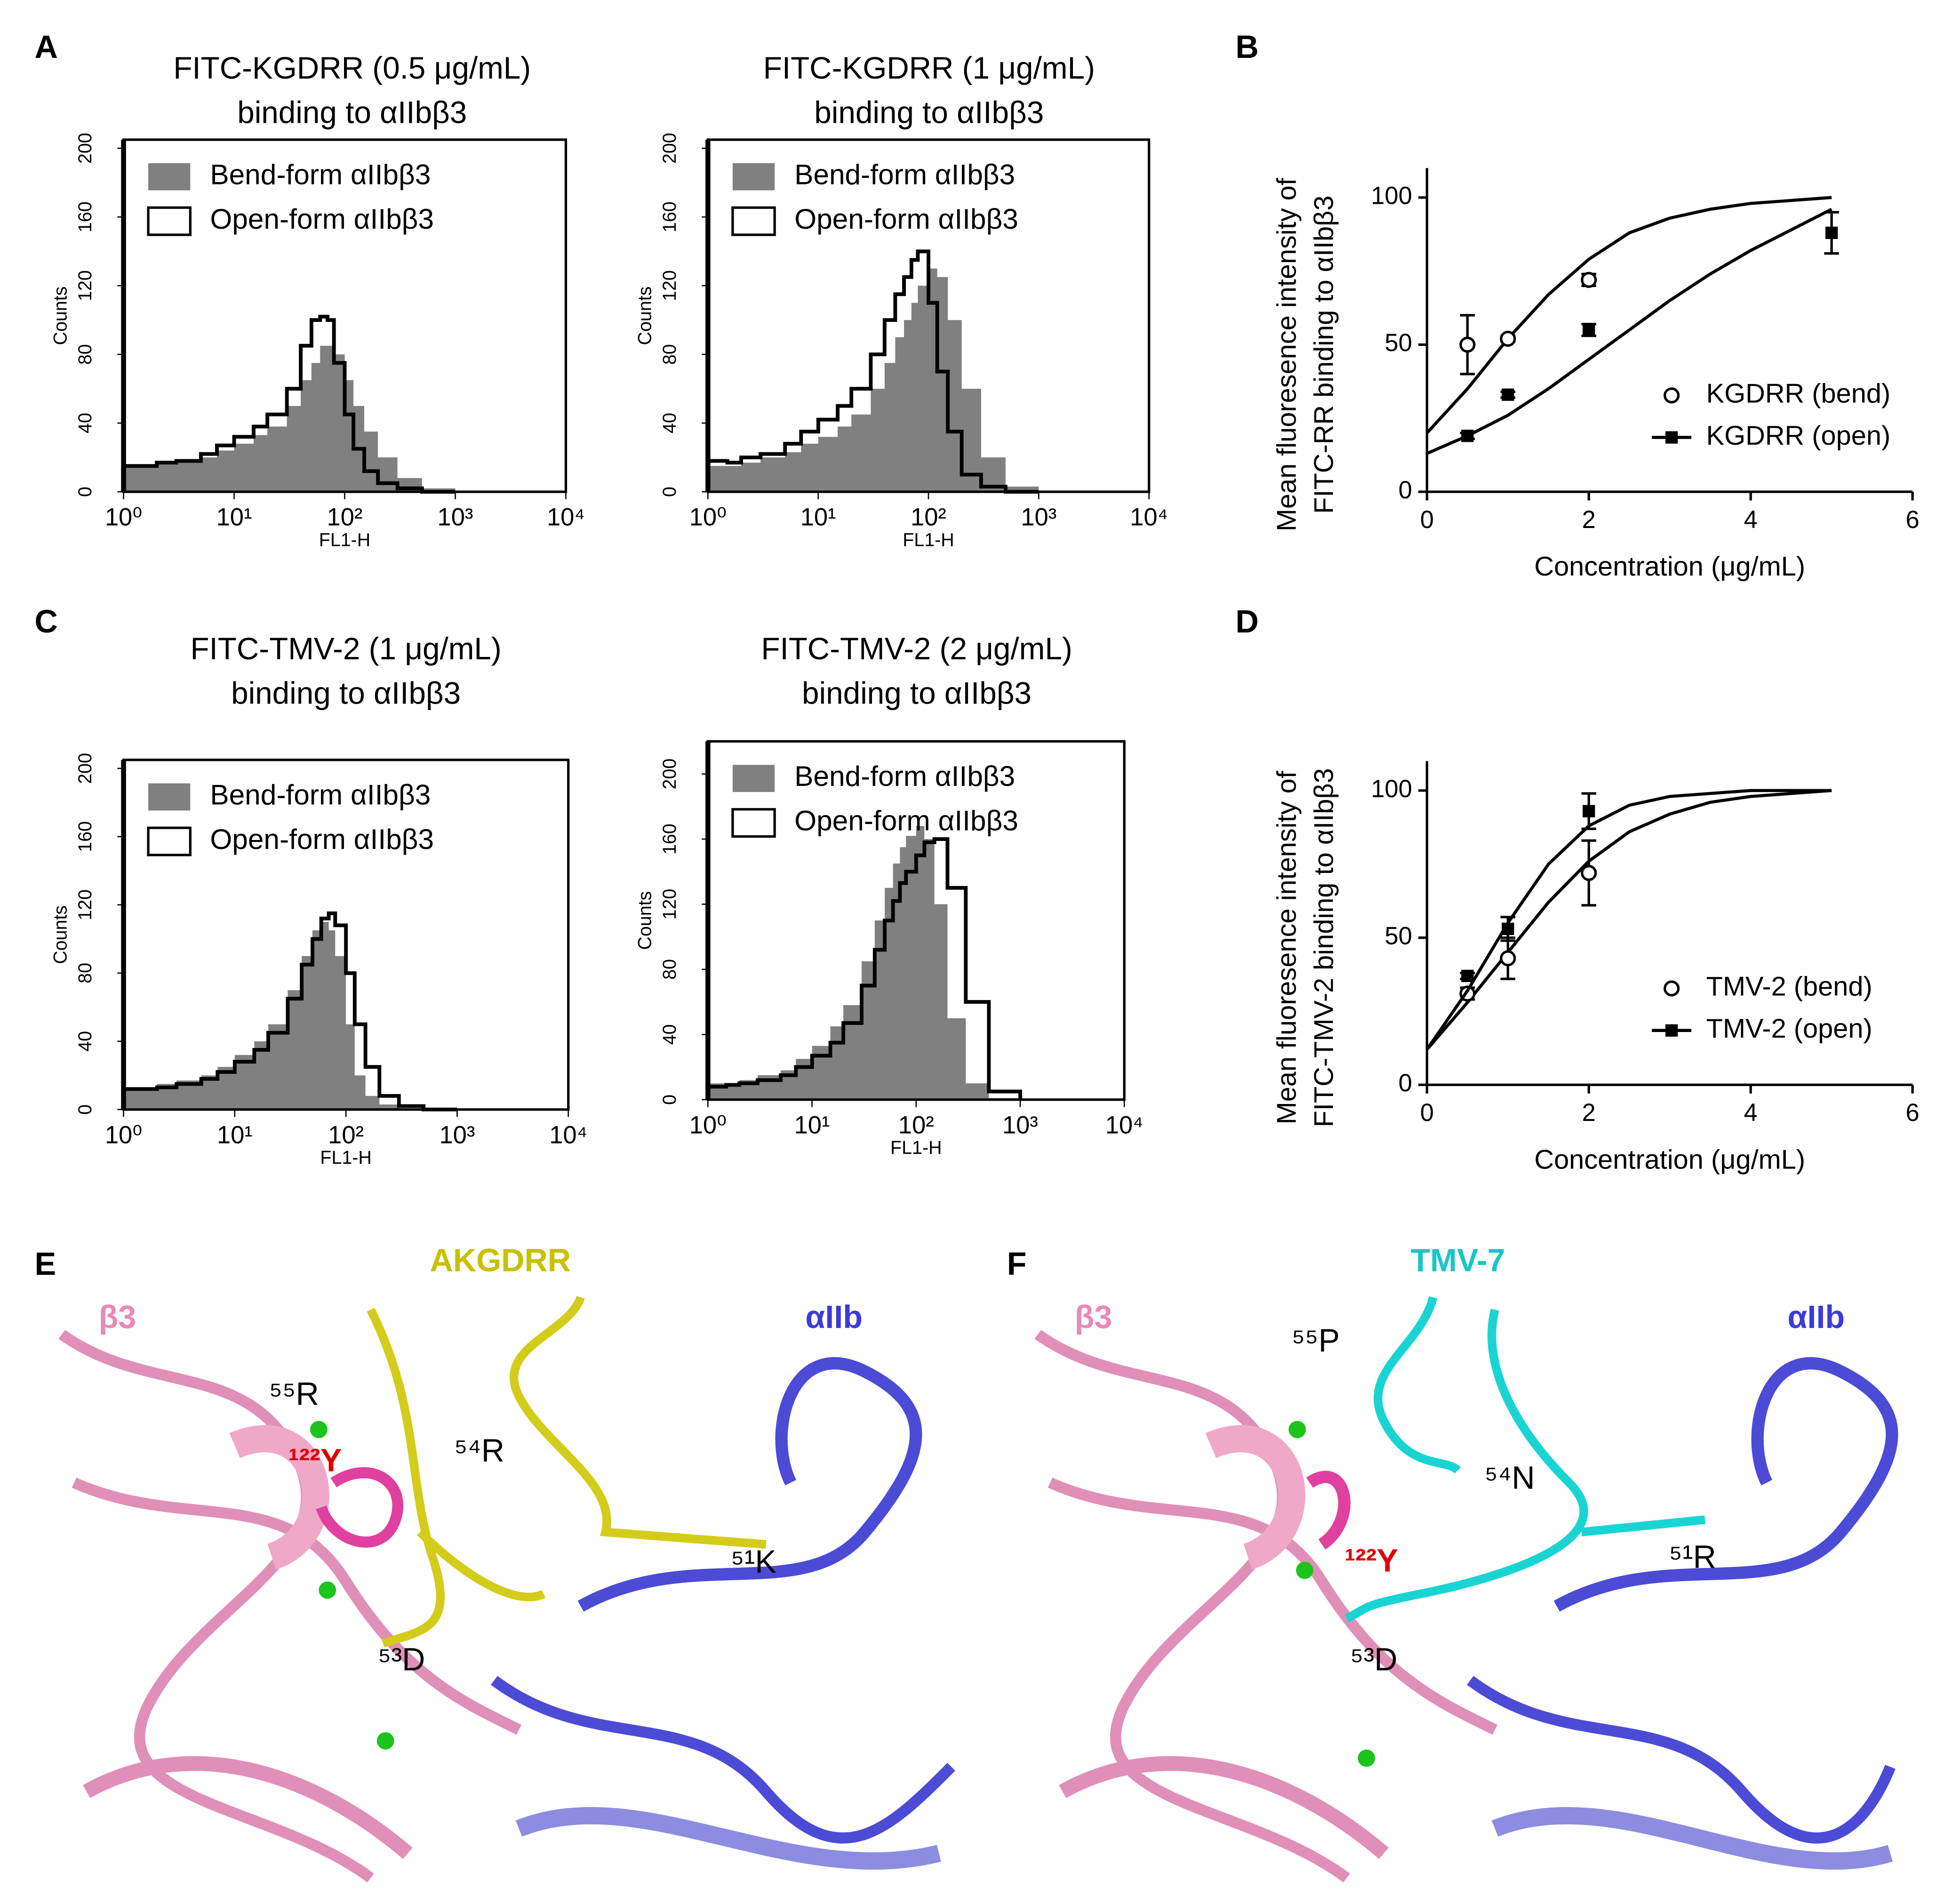 This screenshot has width=1936, height=1904. Describe the element at coordinates (1816, 1317) in the screenshot. I see `chain-label: αIIb` at that location.